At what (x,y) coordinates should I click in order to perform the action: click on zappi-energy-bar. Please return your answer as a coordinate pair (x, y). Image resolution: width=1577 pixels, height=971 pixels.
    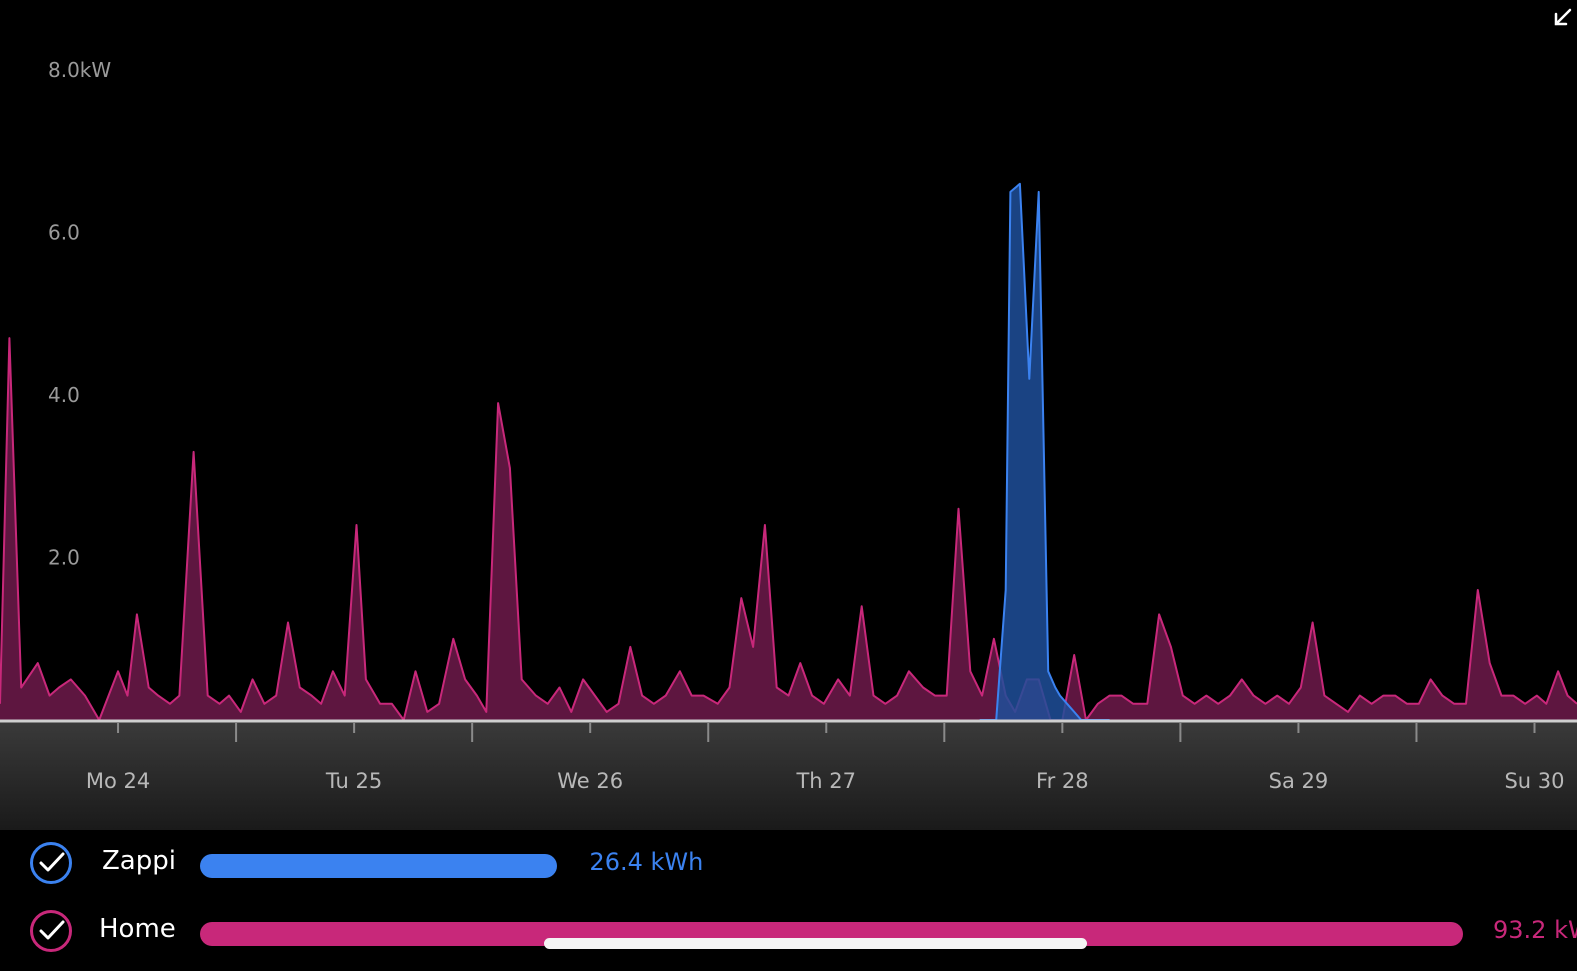
    Looking at the image, I should click on (379, 866).